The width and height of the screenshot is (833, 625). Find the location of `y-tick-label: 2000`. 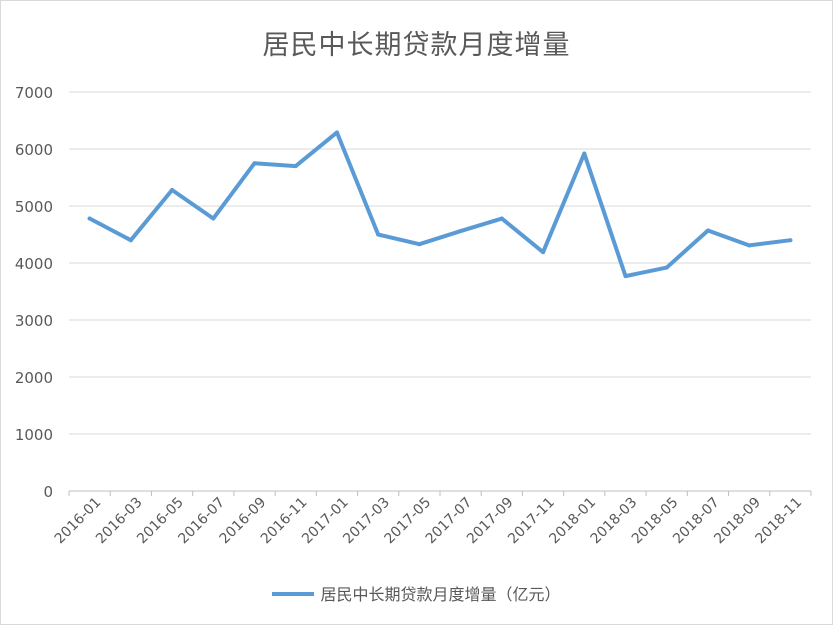

y-tick-label: 2000 is located at coordinates (34, 378).